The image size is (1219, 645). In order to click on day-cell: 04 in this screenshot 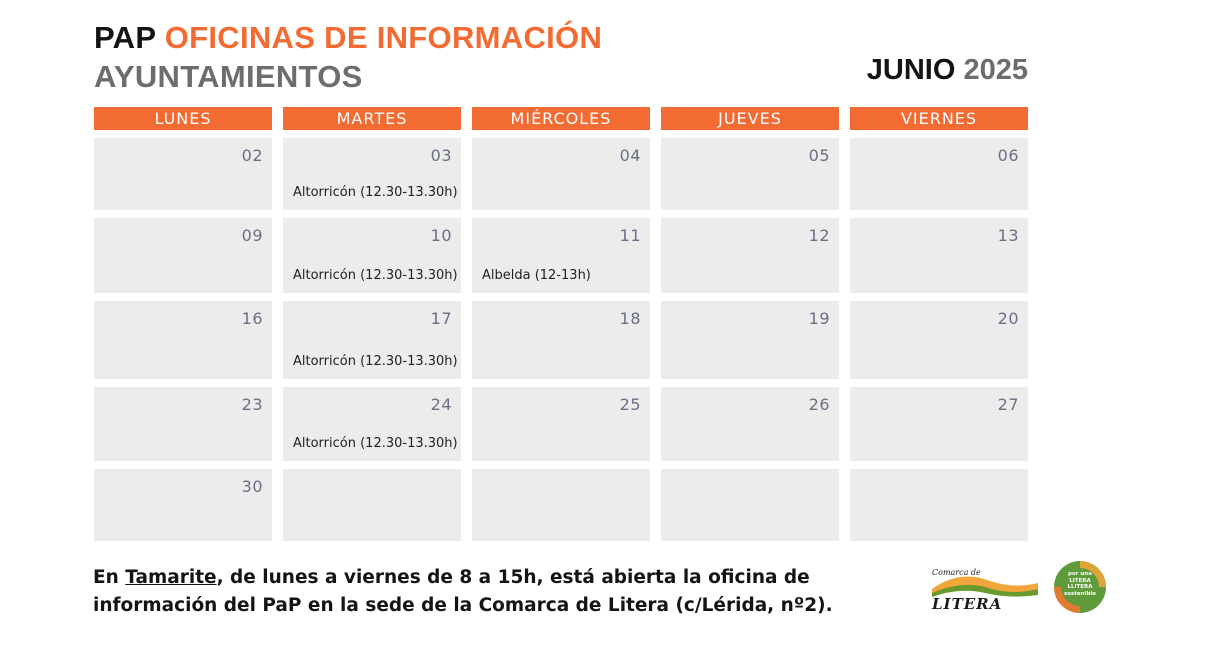, I will do `click(561, 174)`.